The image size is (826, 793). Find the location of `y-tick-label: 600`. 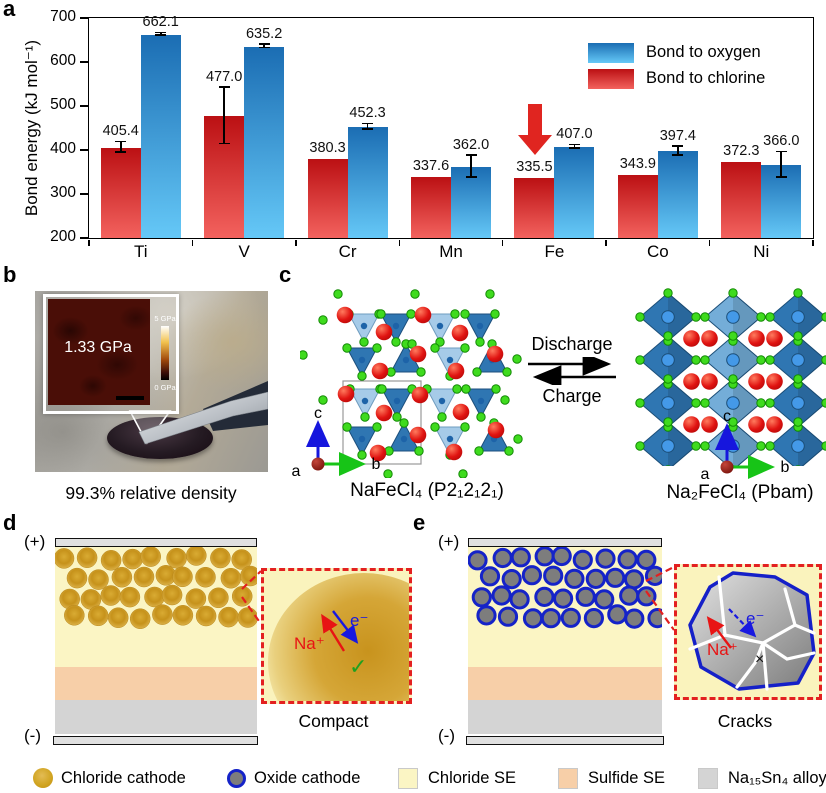

y-tick-label: 600 is located at coordinates (63, 60).